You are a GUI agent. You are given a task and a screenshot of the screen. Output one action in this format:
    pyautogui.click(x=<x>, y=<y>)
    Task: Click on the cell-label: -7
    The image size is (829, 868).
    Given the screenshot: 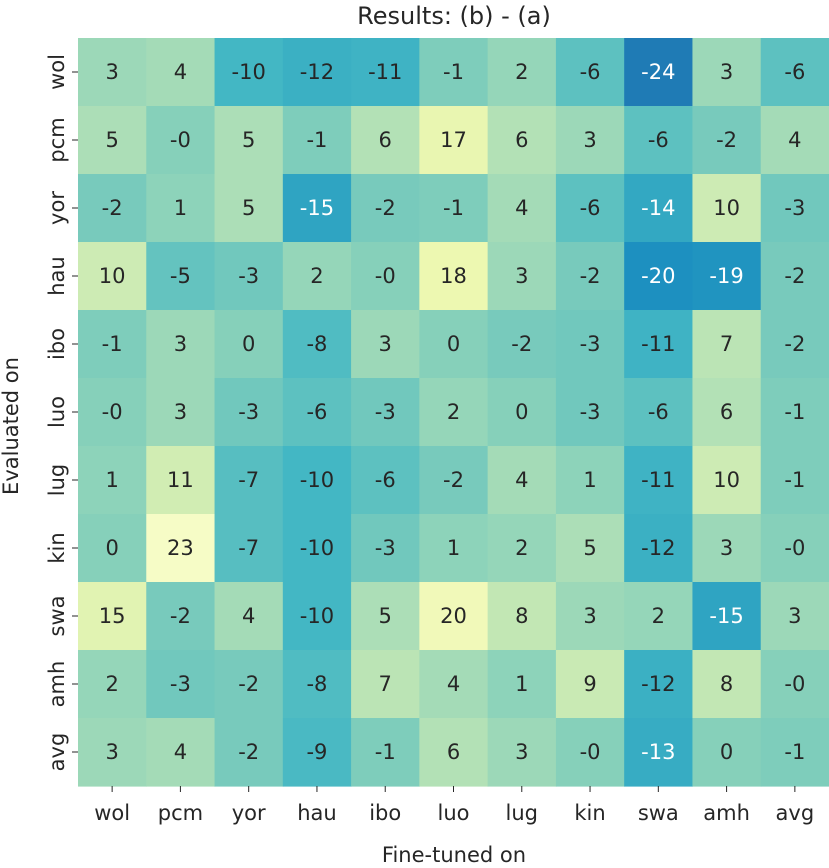 What is the action you would take?
    pyautogui.click(x=248, y=548)
    